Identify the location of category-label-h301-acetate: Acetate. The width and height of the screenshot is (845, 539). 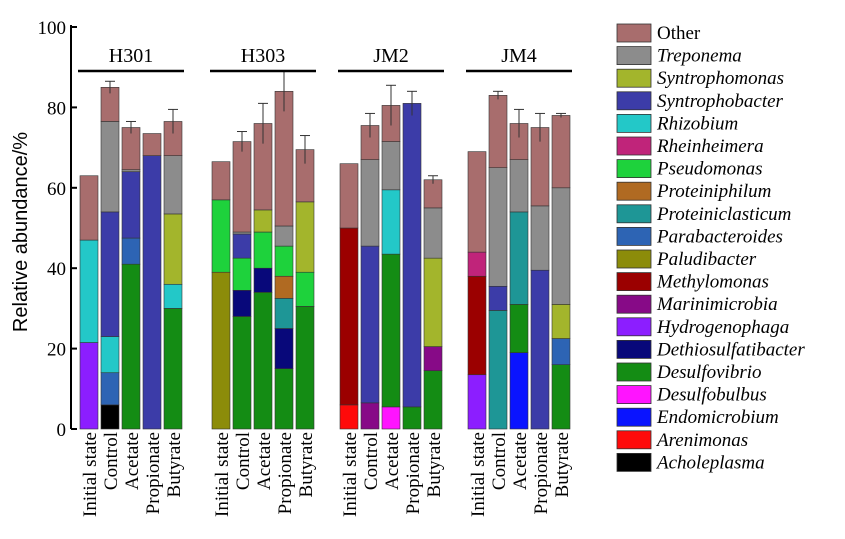
(132, 461).